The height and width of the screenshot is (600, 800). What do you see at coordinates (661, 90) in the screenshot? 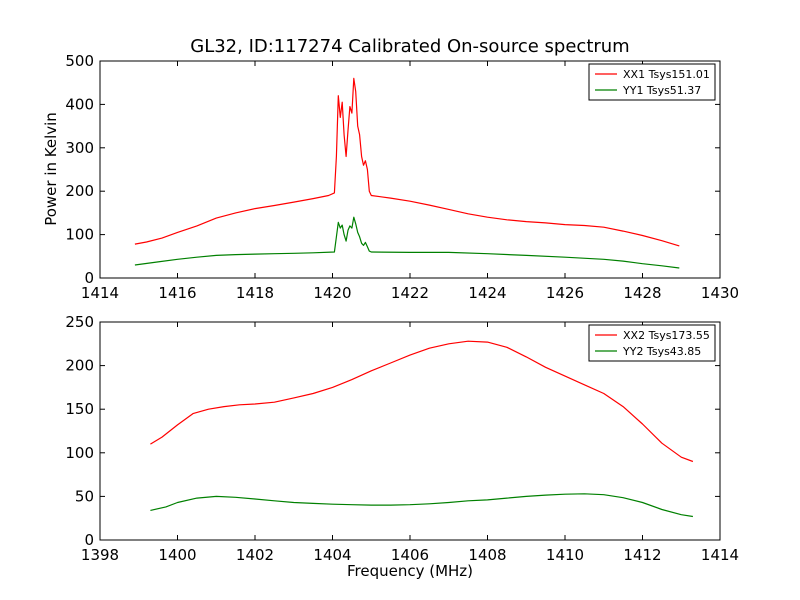
I see `top-legend-label: YY1 Tsys51.37` at bounding box center [661, 90].